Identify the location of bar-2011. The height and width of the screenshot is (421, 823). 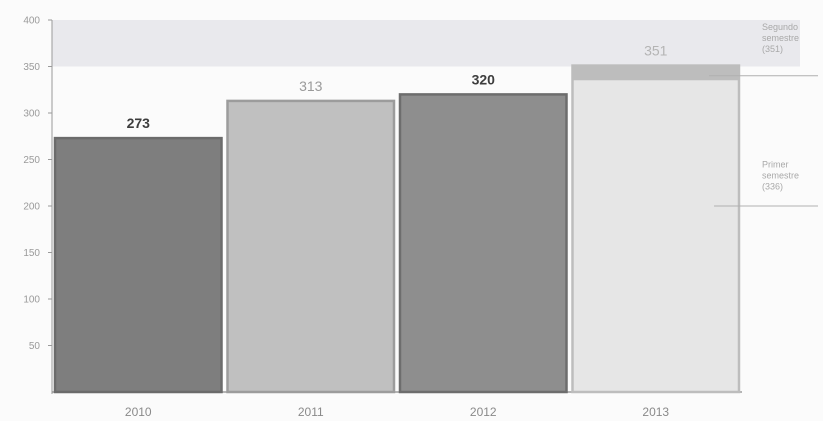
(311, 246).